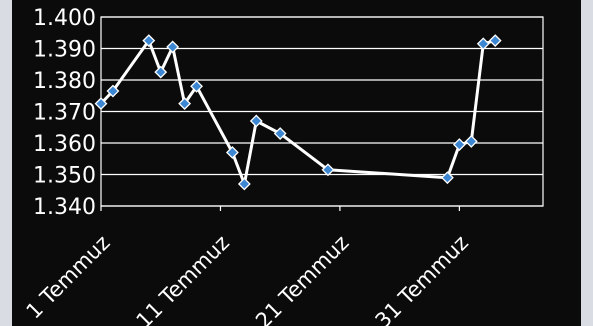 This screenshot has width=593, height=326. Describe the element at coordinates (64, 81) in the screenshot. I see `y-tick-label: 1.380` at that location.